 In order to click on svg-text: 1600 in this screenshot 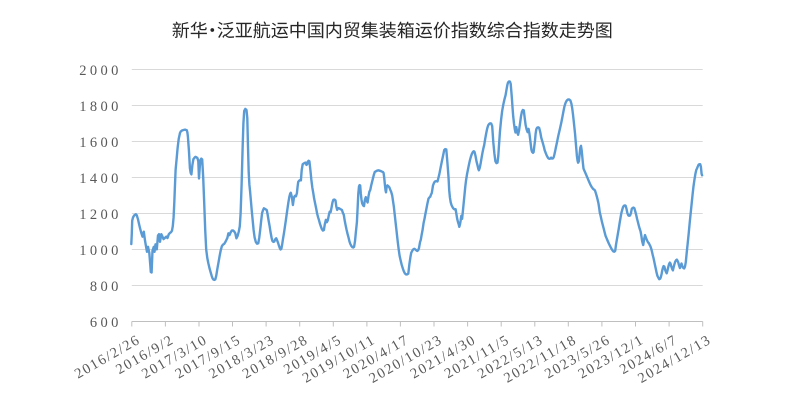, I will do `click(100, 143)`.